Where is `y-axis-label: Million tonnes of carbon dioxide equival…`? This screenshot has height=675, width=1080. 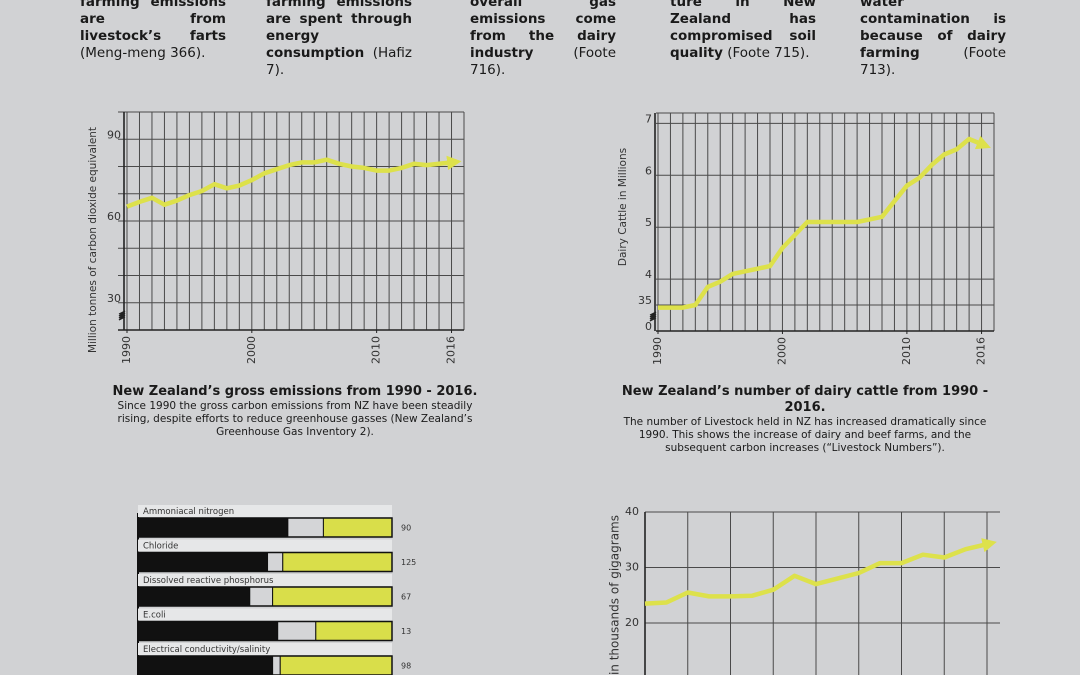 y-axis-label: Million tonnes of carbon dioxide equival… is located at coordinates (93, 240).